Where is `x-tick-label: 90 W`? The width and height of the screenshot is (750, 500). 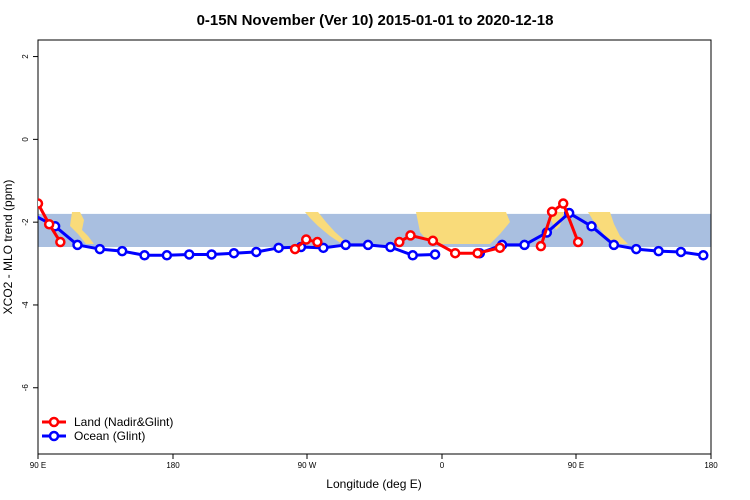 x-tick-label: 90 W is located at coordinates (307, 465).